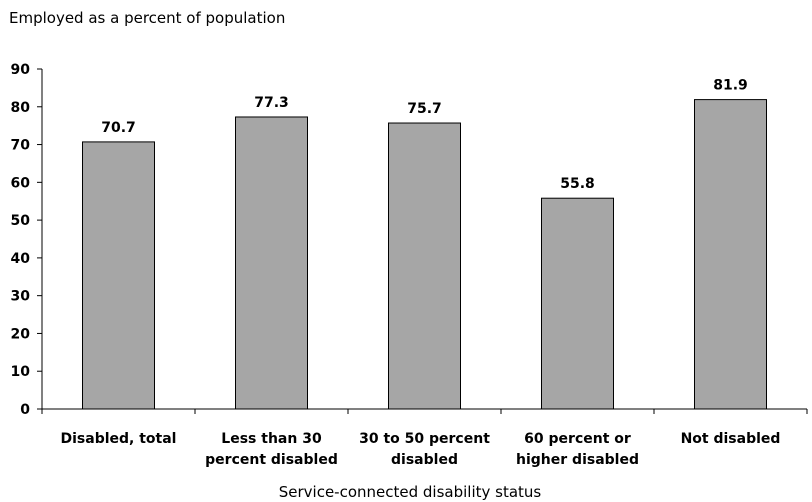 The image size is (812, 502). I want to click on category-label: 60 percent or, so click(577, 439).